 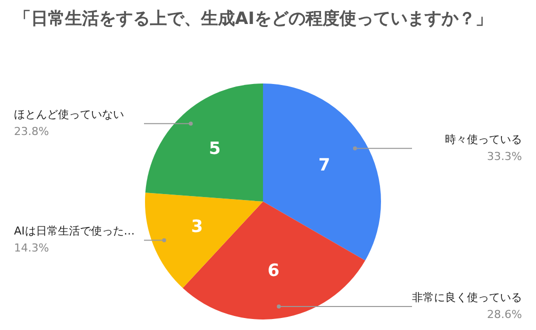 What do you see at coordinates (483, 139) in the screenshot?
I see `slice-label: 時々使っている` at bounding box center [483, 139].